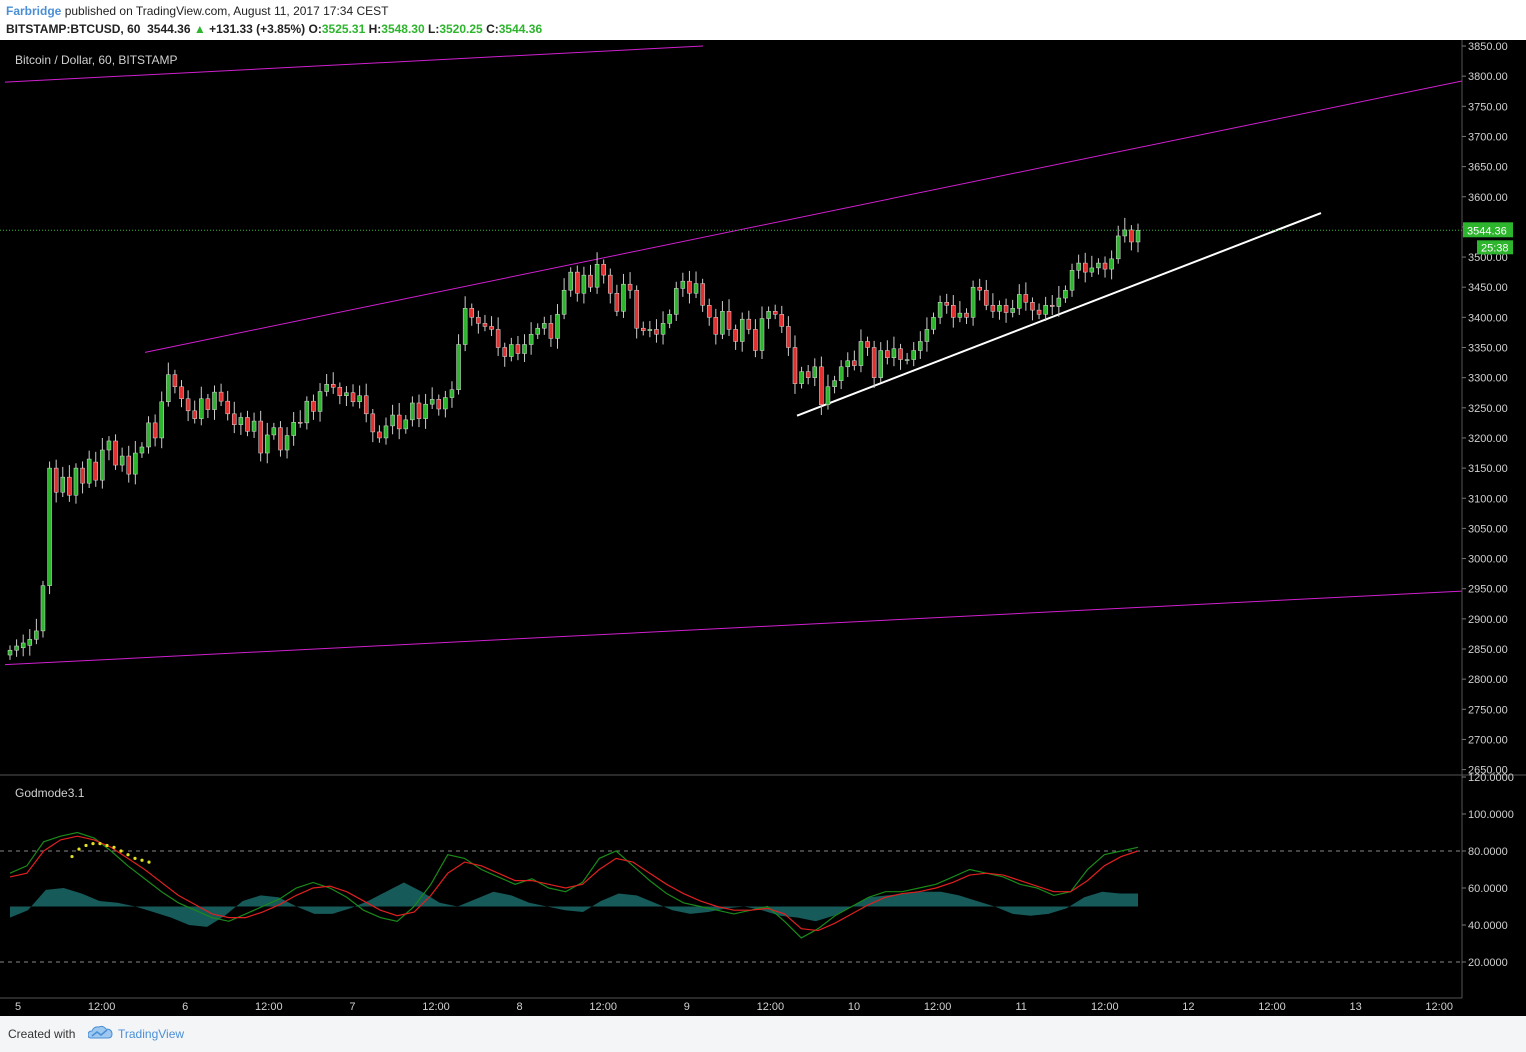 The width and height of the screenshot is (1526, 1052). What do you see at coordinates (1488, 740) in the screenshot?
I see `price-tick-label: 2700.00` at bounding box center [1488, 740].